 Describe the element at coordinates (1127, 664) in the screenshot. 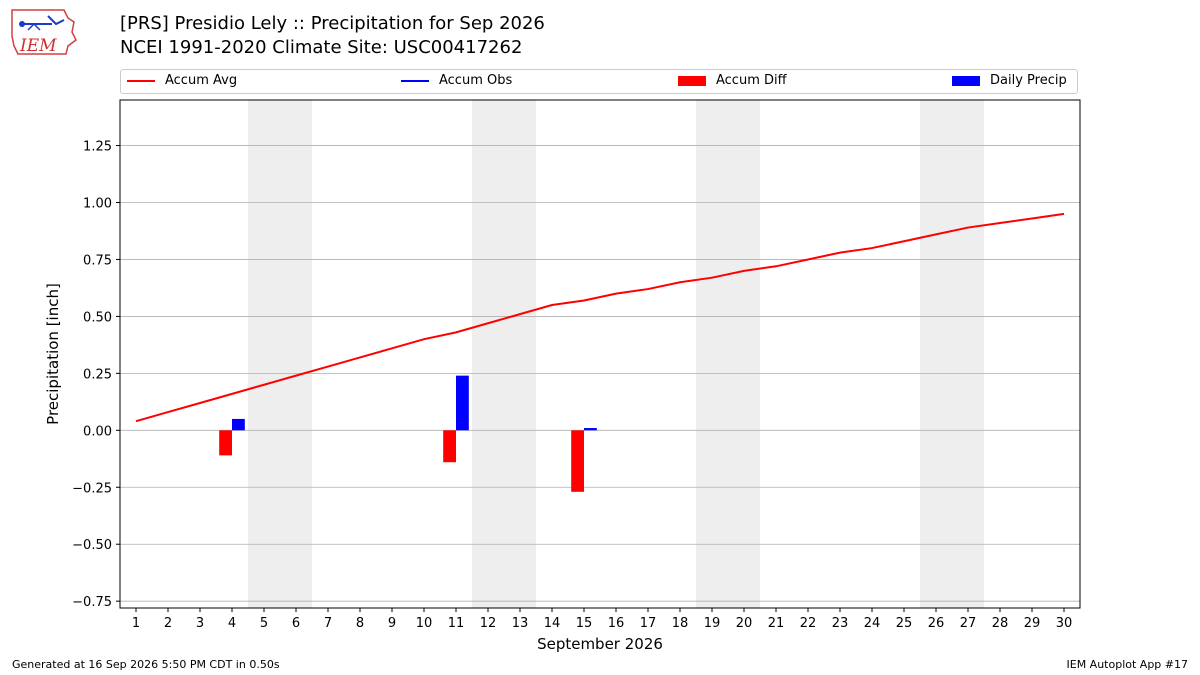

I see `app-note: IEM Autoplot App #17` at that location.